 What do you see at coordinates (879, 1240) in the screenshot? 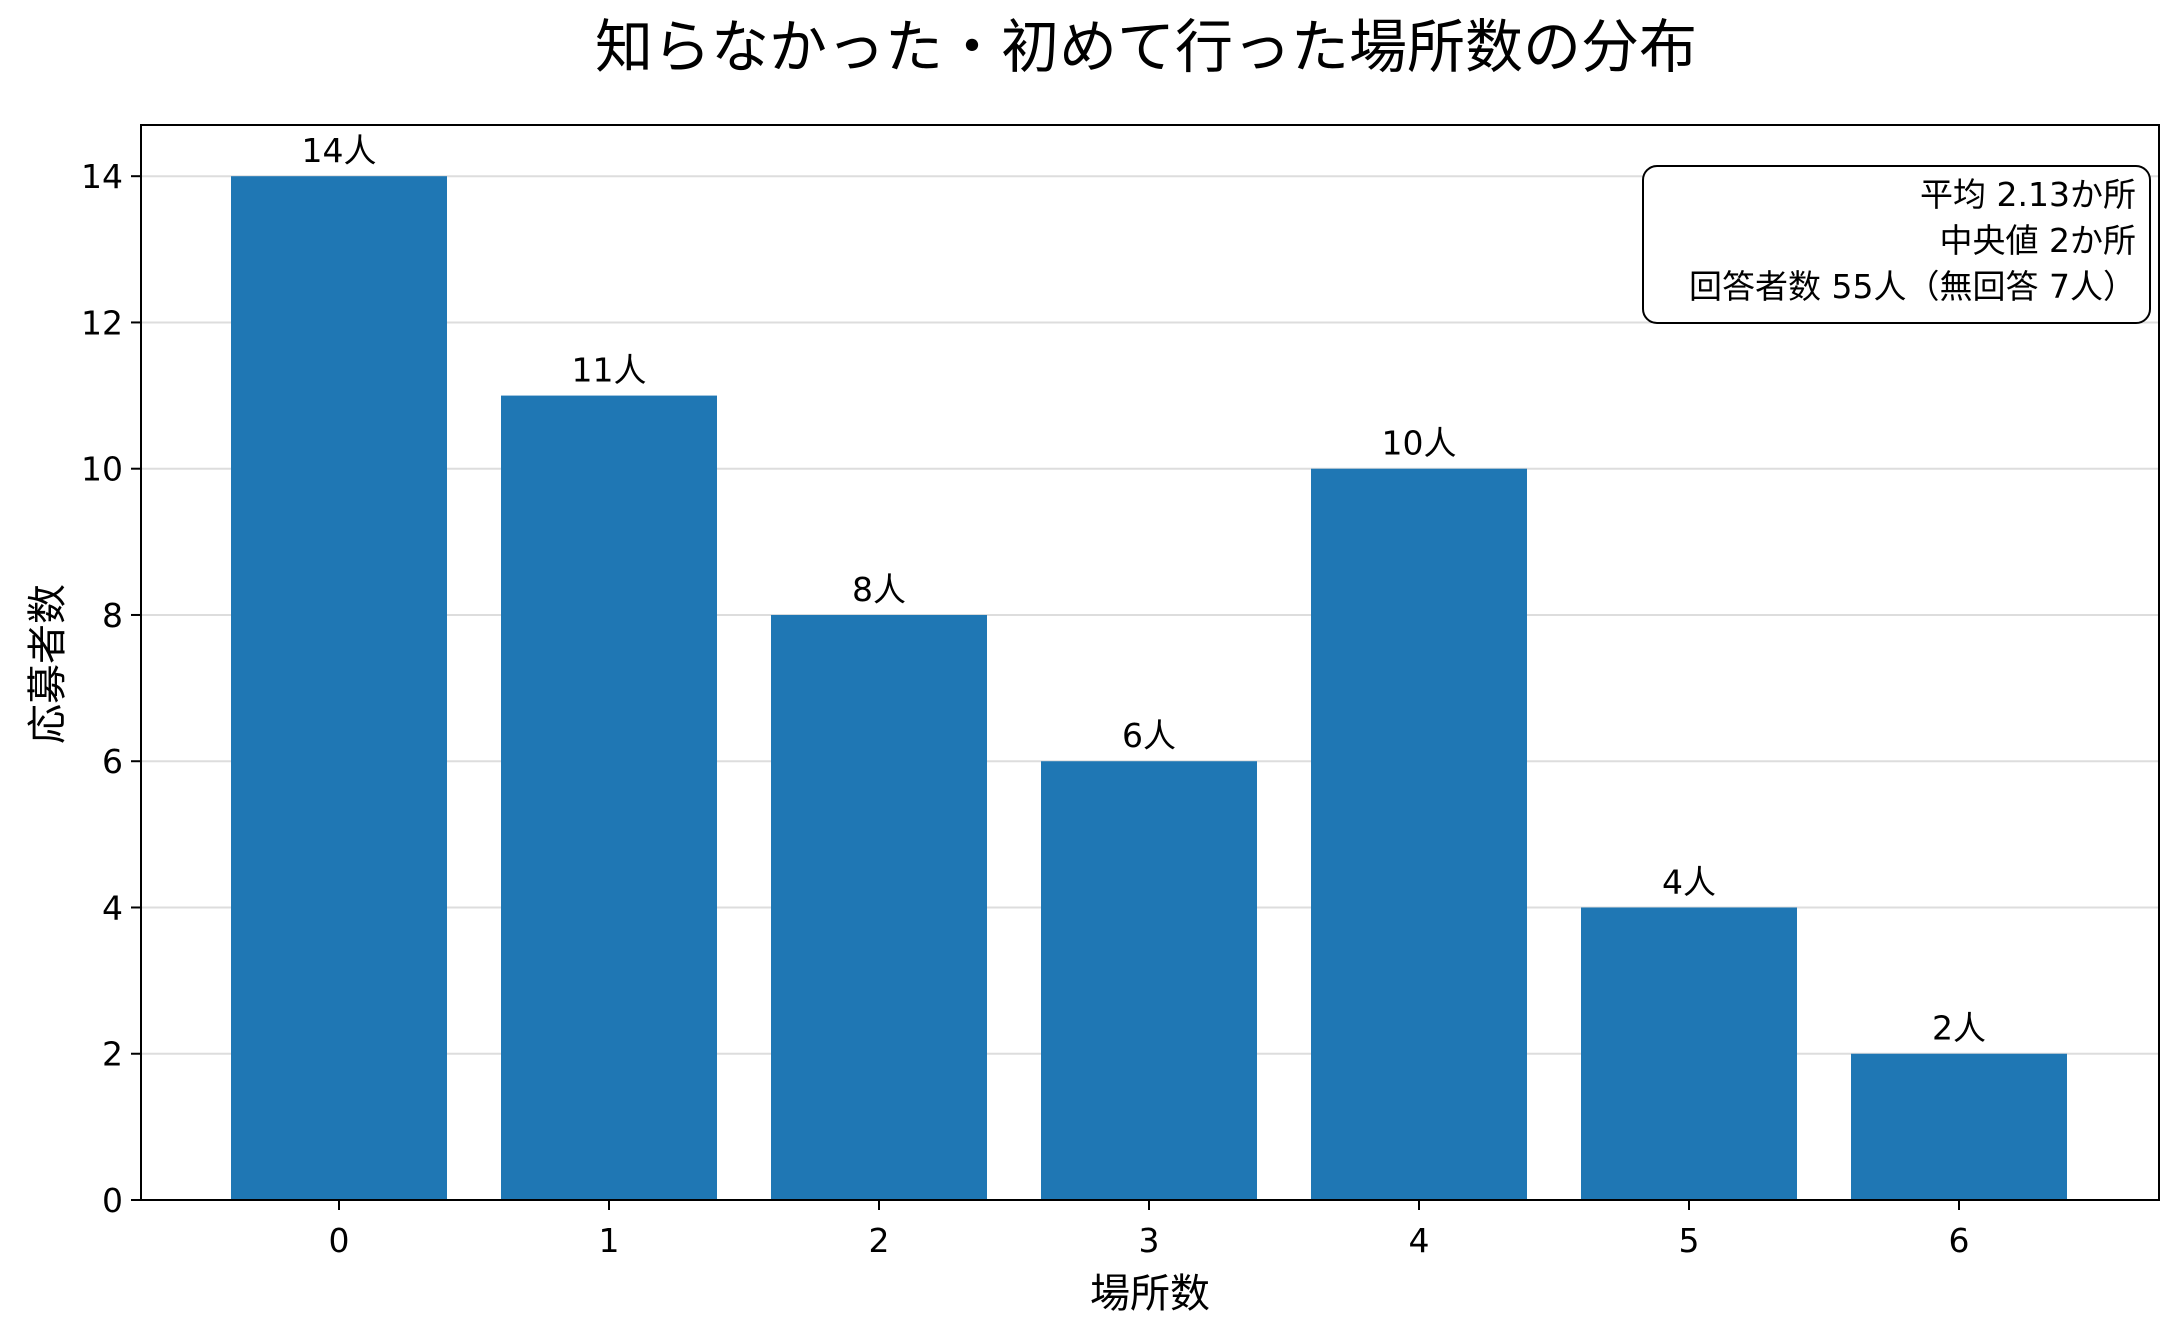
I see `x-tick-label: 2` at bounding box center [879, 1240].